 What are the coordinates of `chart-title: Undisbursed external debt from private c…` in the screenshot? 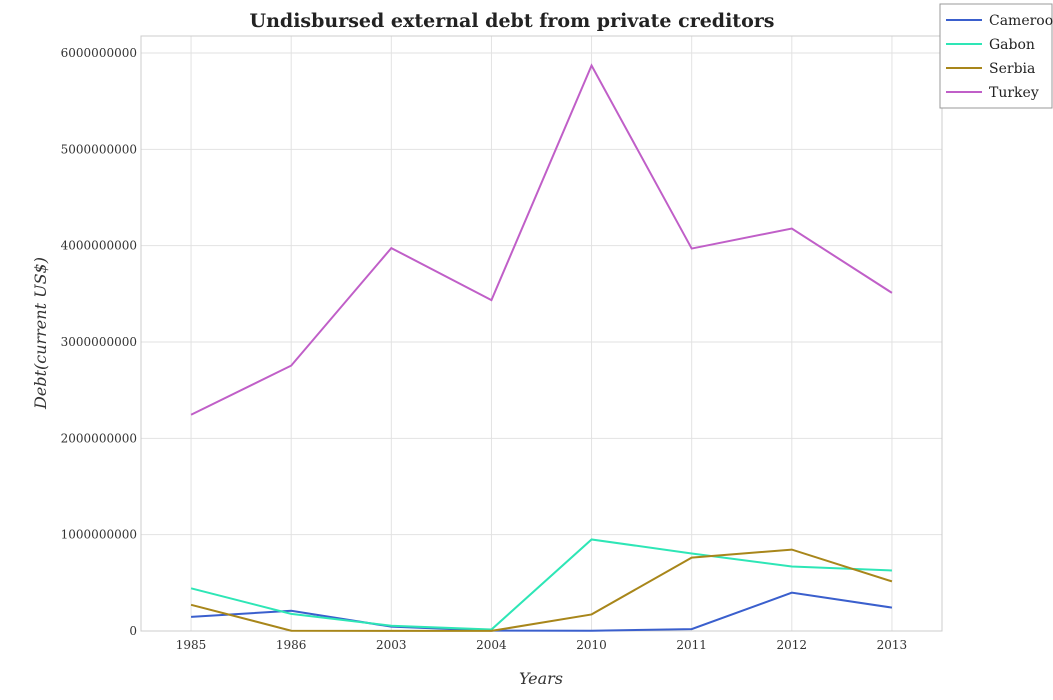 It's located at (512, 21).